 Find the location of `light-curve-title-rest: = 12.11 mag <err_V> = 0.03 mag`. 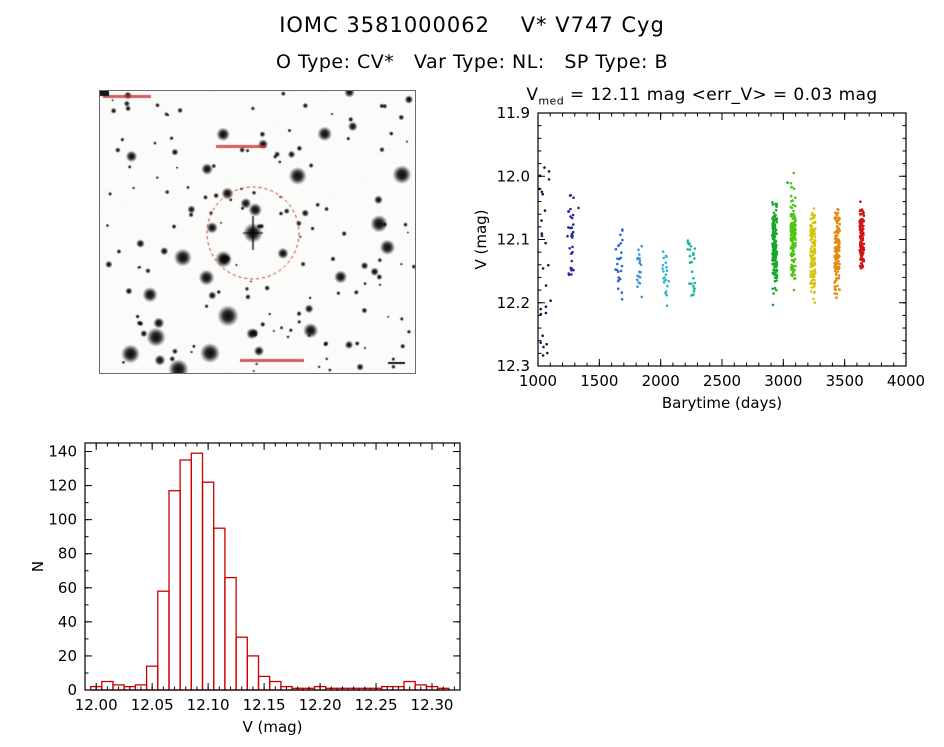

light-curve-title-rest: = 12.11 mag <err_V> = 0.03 mag is located at coordinates (721, 95).